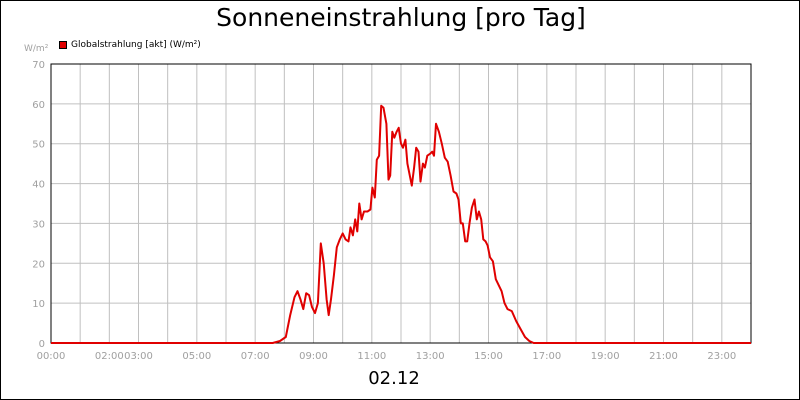  Describe the element at coordinates (721, 356) in the screenshot. I see `x-tick-label: 23:00` at that location.